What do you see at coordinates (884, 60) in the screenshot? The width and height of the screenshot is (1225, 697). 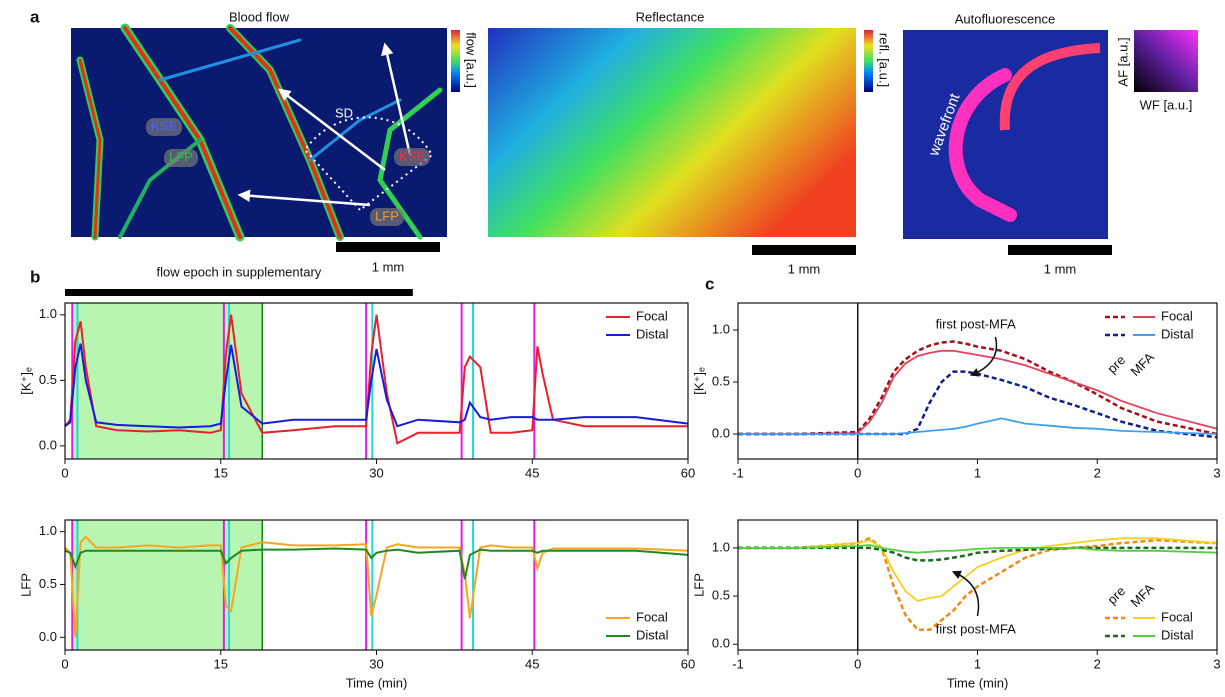 I see `colorbar-label: refl. [a.u.]` at bounding box center [884, 60].